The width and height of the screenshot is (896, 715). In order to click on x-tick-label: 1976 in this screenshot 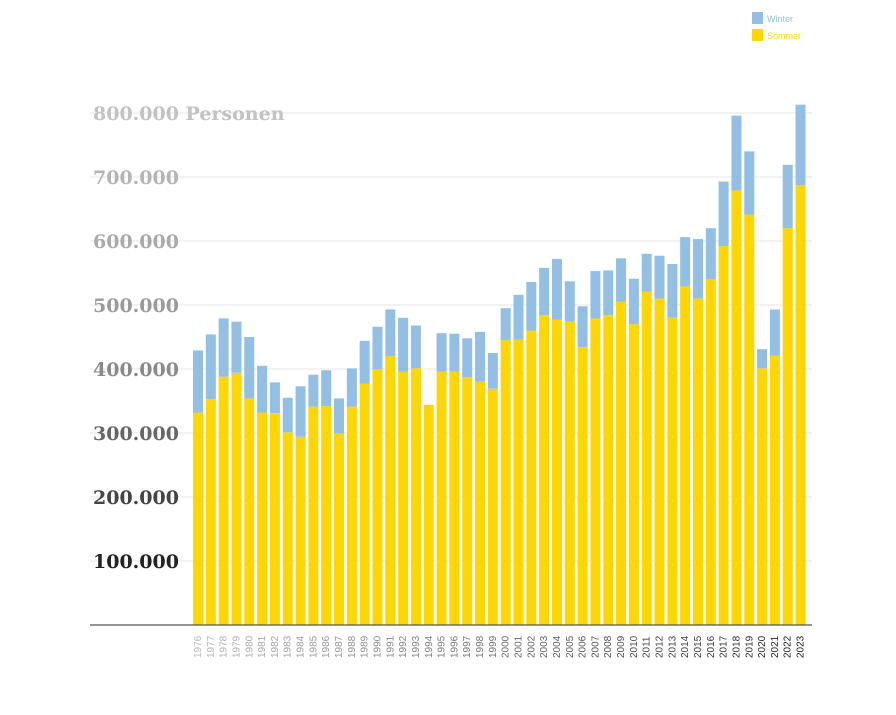, I will do `click(198, 646)`.